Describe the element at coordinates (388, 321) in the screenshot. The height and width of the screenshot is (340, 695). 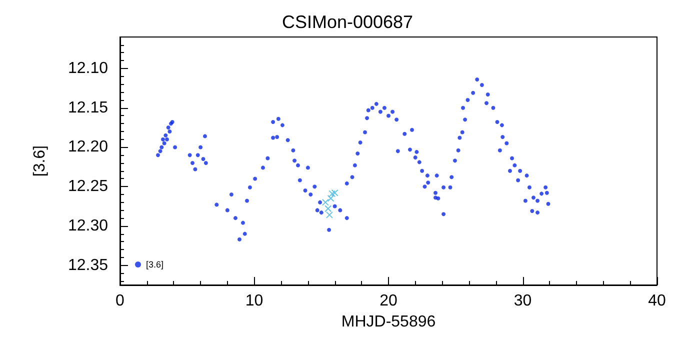
I see `x-axis-title: MHJD-55896` at that location.